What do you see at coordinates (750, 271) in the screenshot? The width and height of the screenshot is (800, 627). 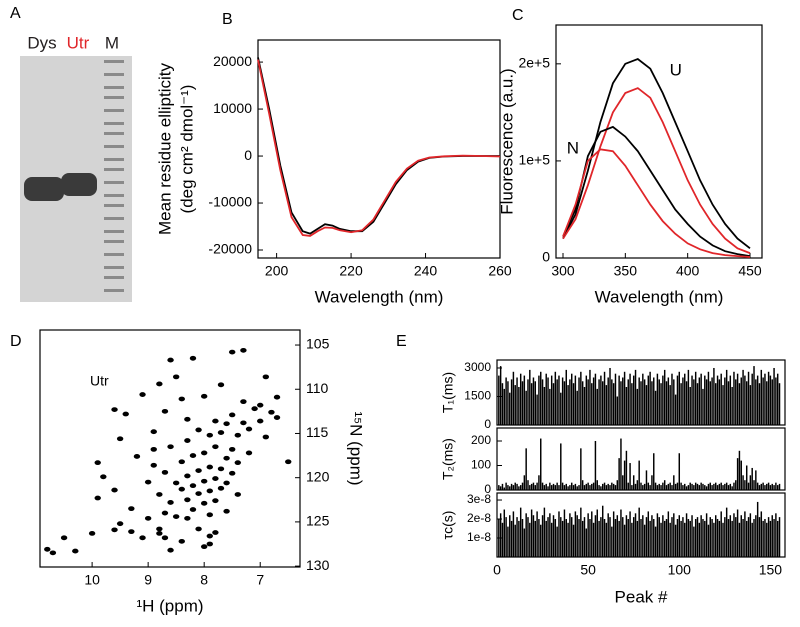 I see `x-tick-label: 450` at bounding box center [750, 271].